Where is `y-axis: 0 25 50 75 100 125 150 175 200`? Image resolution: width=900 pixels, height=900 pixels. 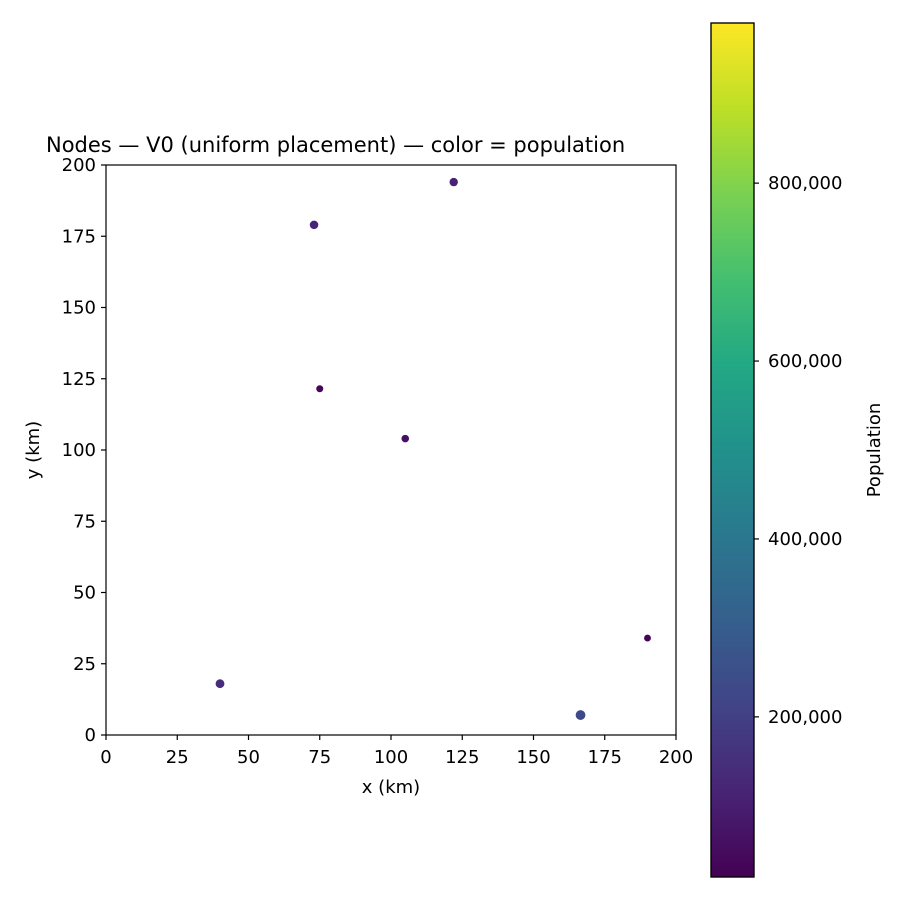
y-axis: 0 25 50 75 100 125 150 175 200 is located at coordinates (84, 450).